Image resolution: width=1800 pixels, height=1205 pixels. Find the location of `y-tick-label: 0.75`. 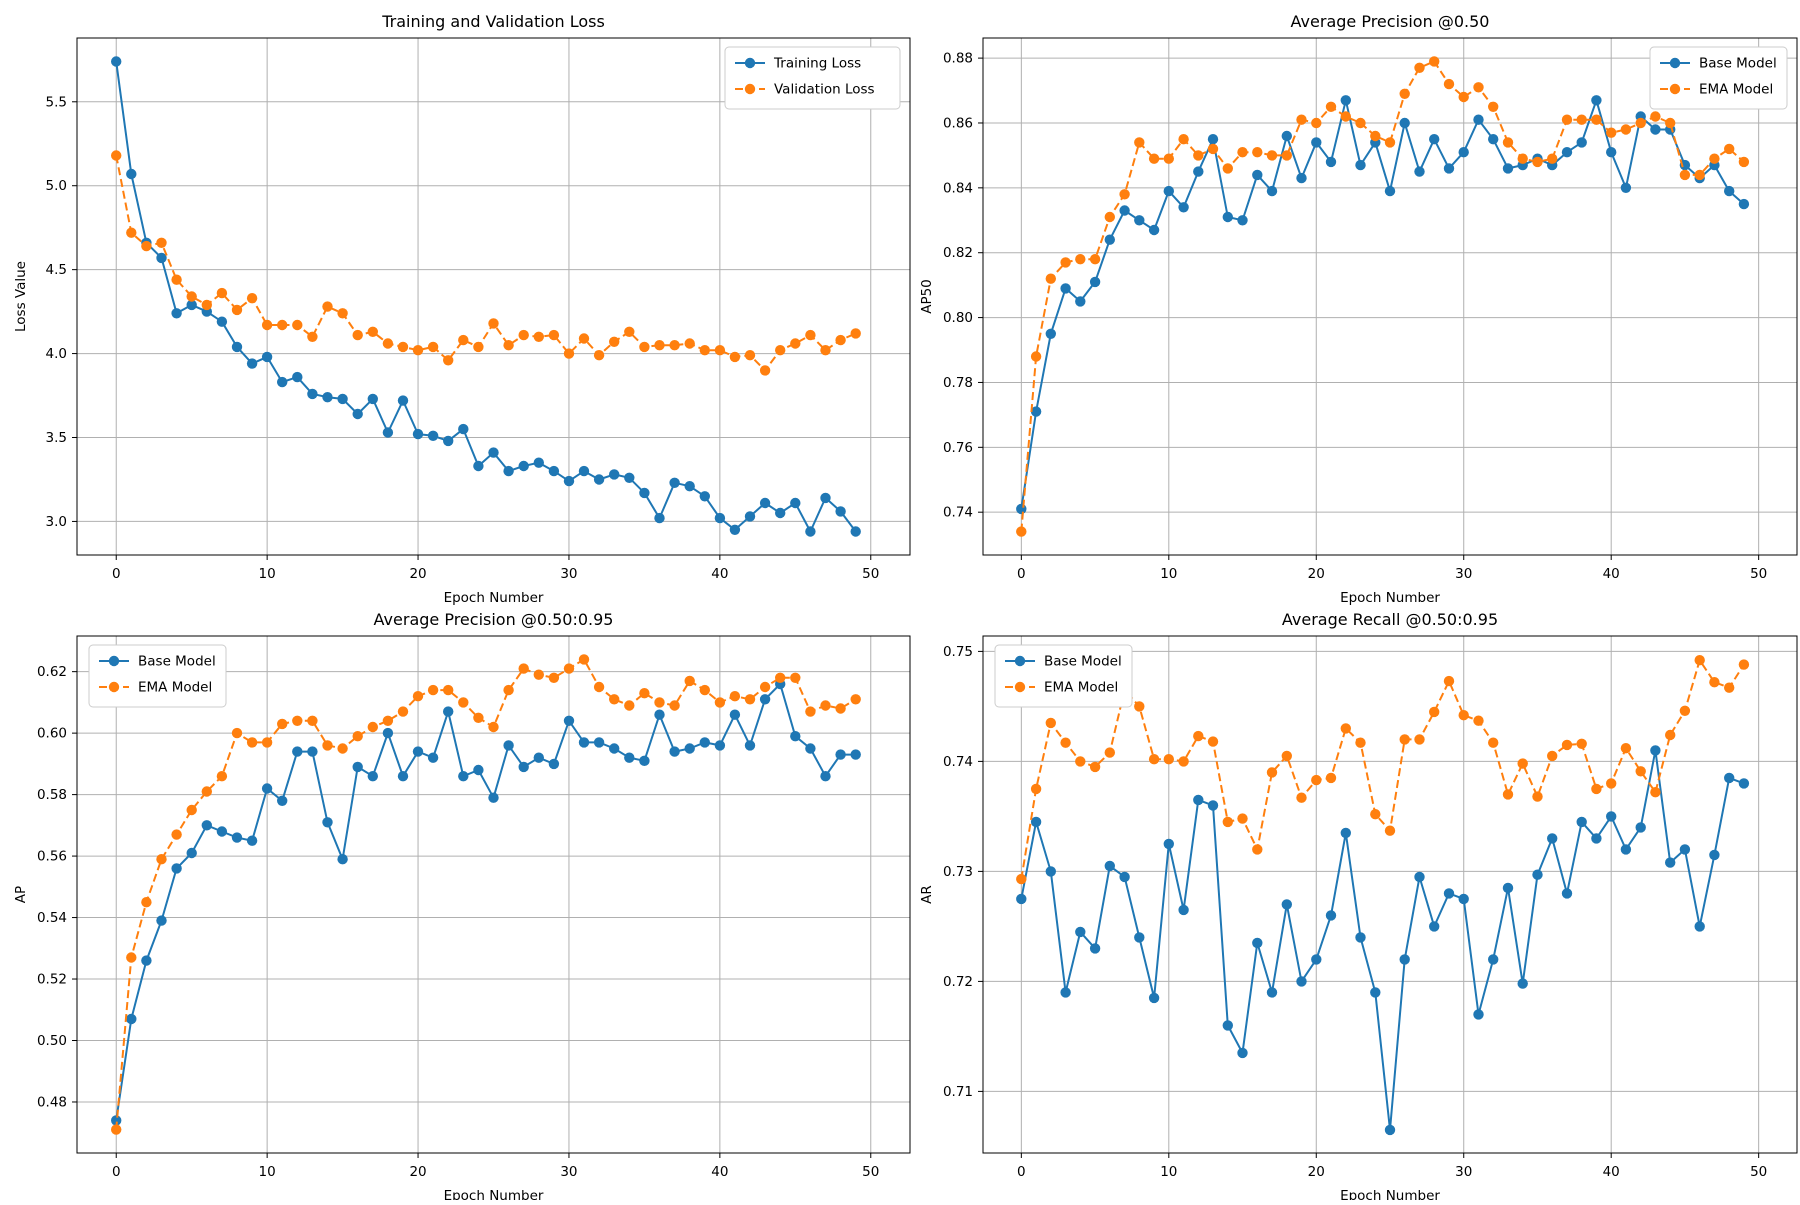

y-tick-label: 0.75 is located at coordinates (958, 652).